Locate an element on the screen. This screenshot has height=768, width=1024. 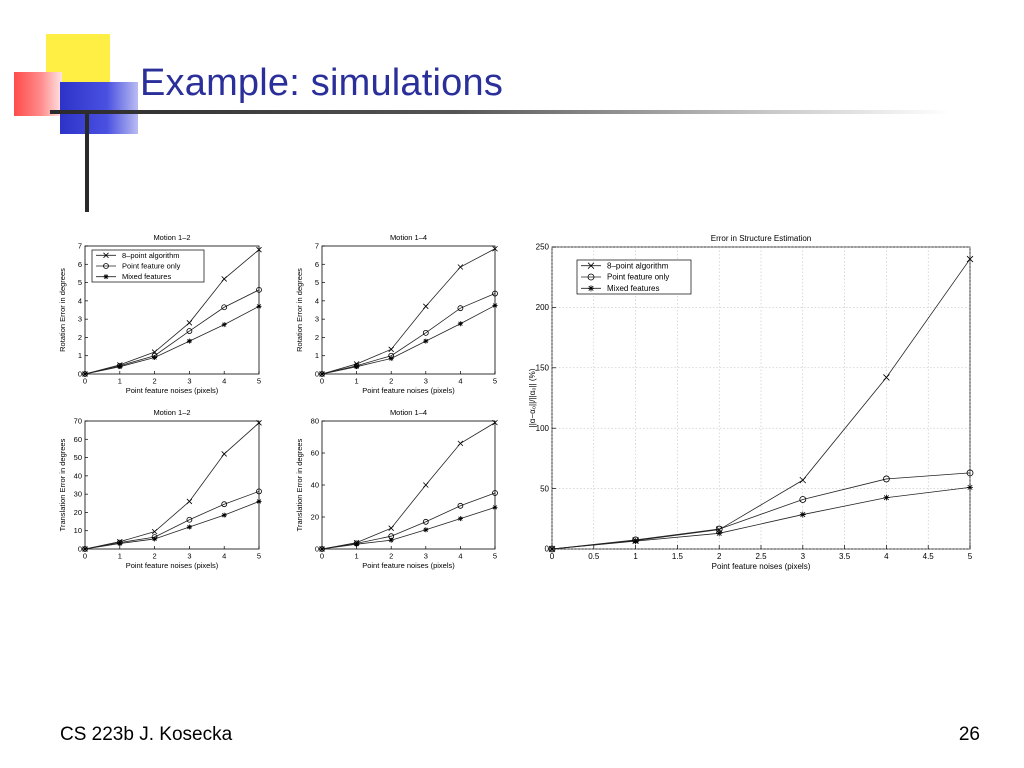
y-tick-label: 10 is located at coordinates (78, 530).